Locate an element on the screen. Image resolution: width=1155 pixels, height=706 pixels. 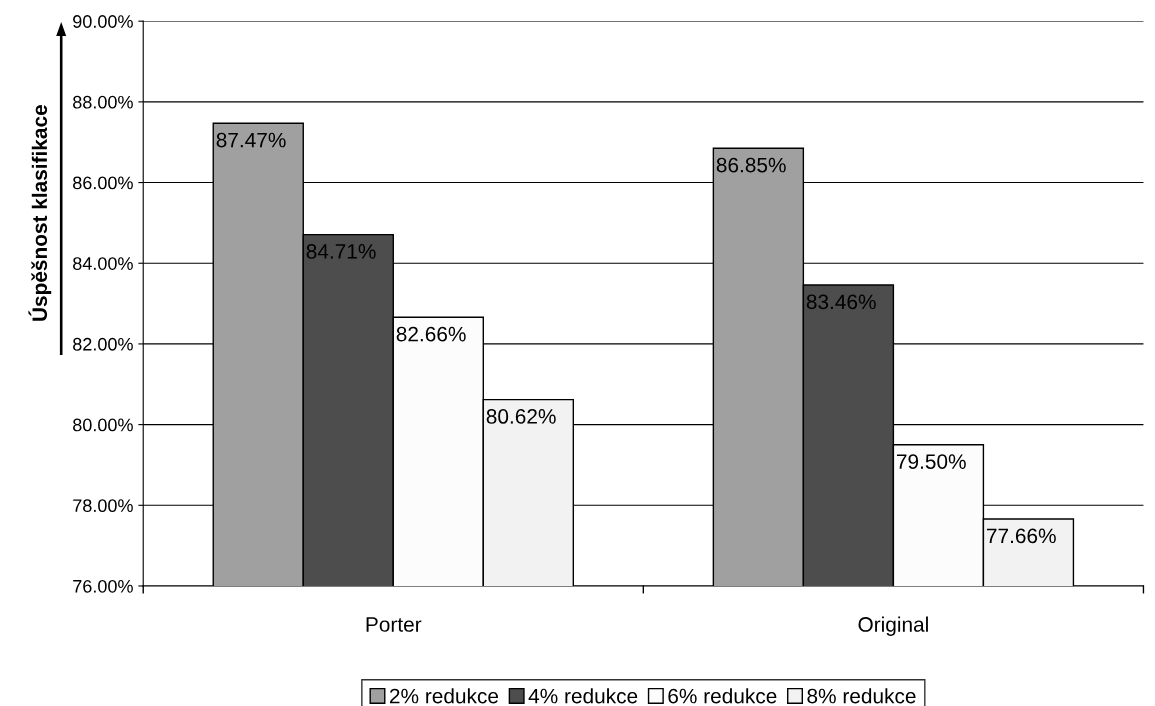
legend-label: 2% redukce is located at coordinates (444, 696).